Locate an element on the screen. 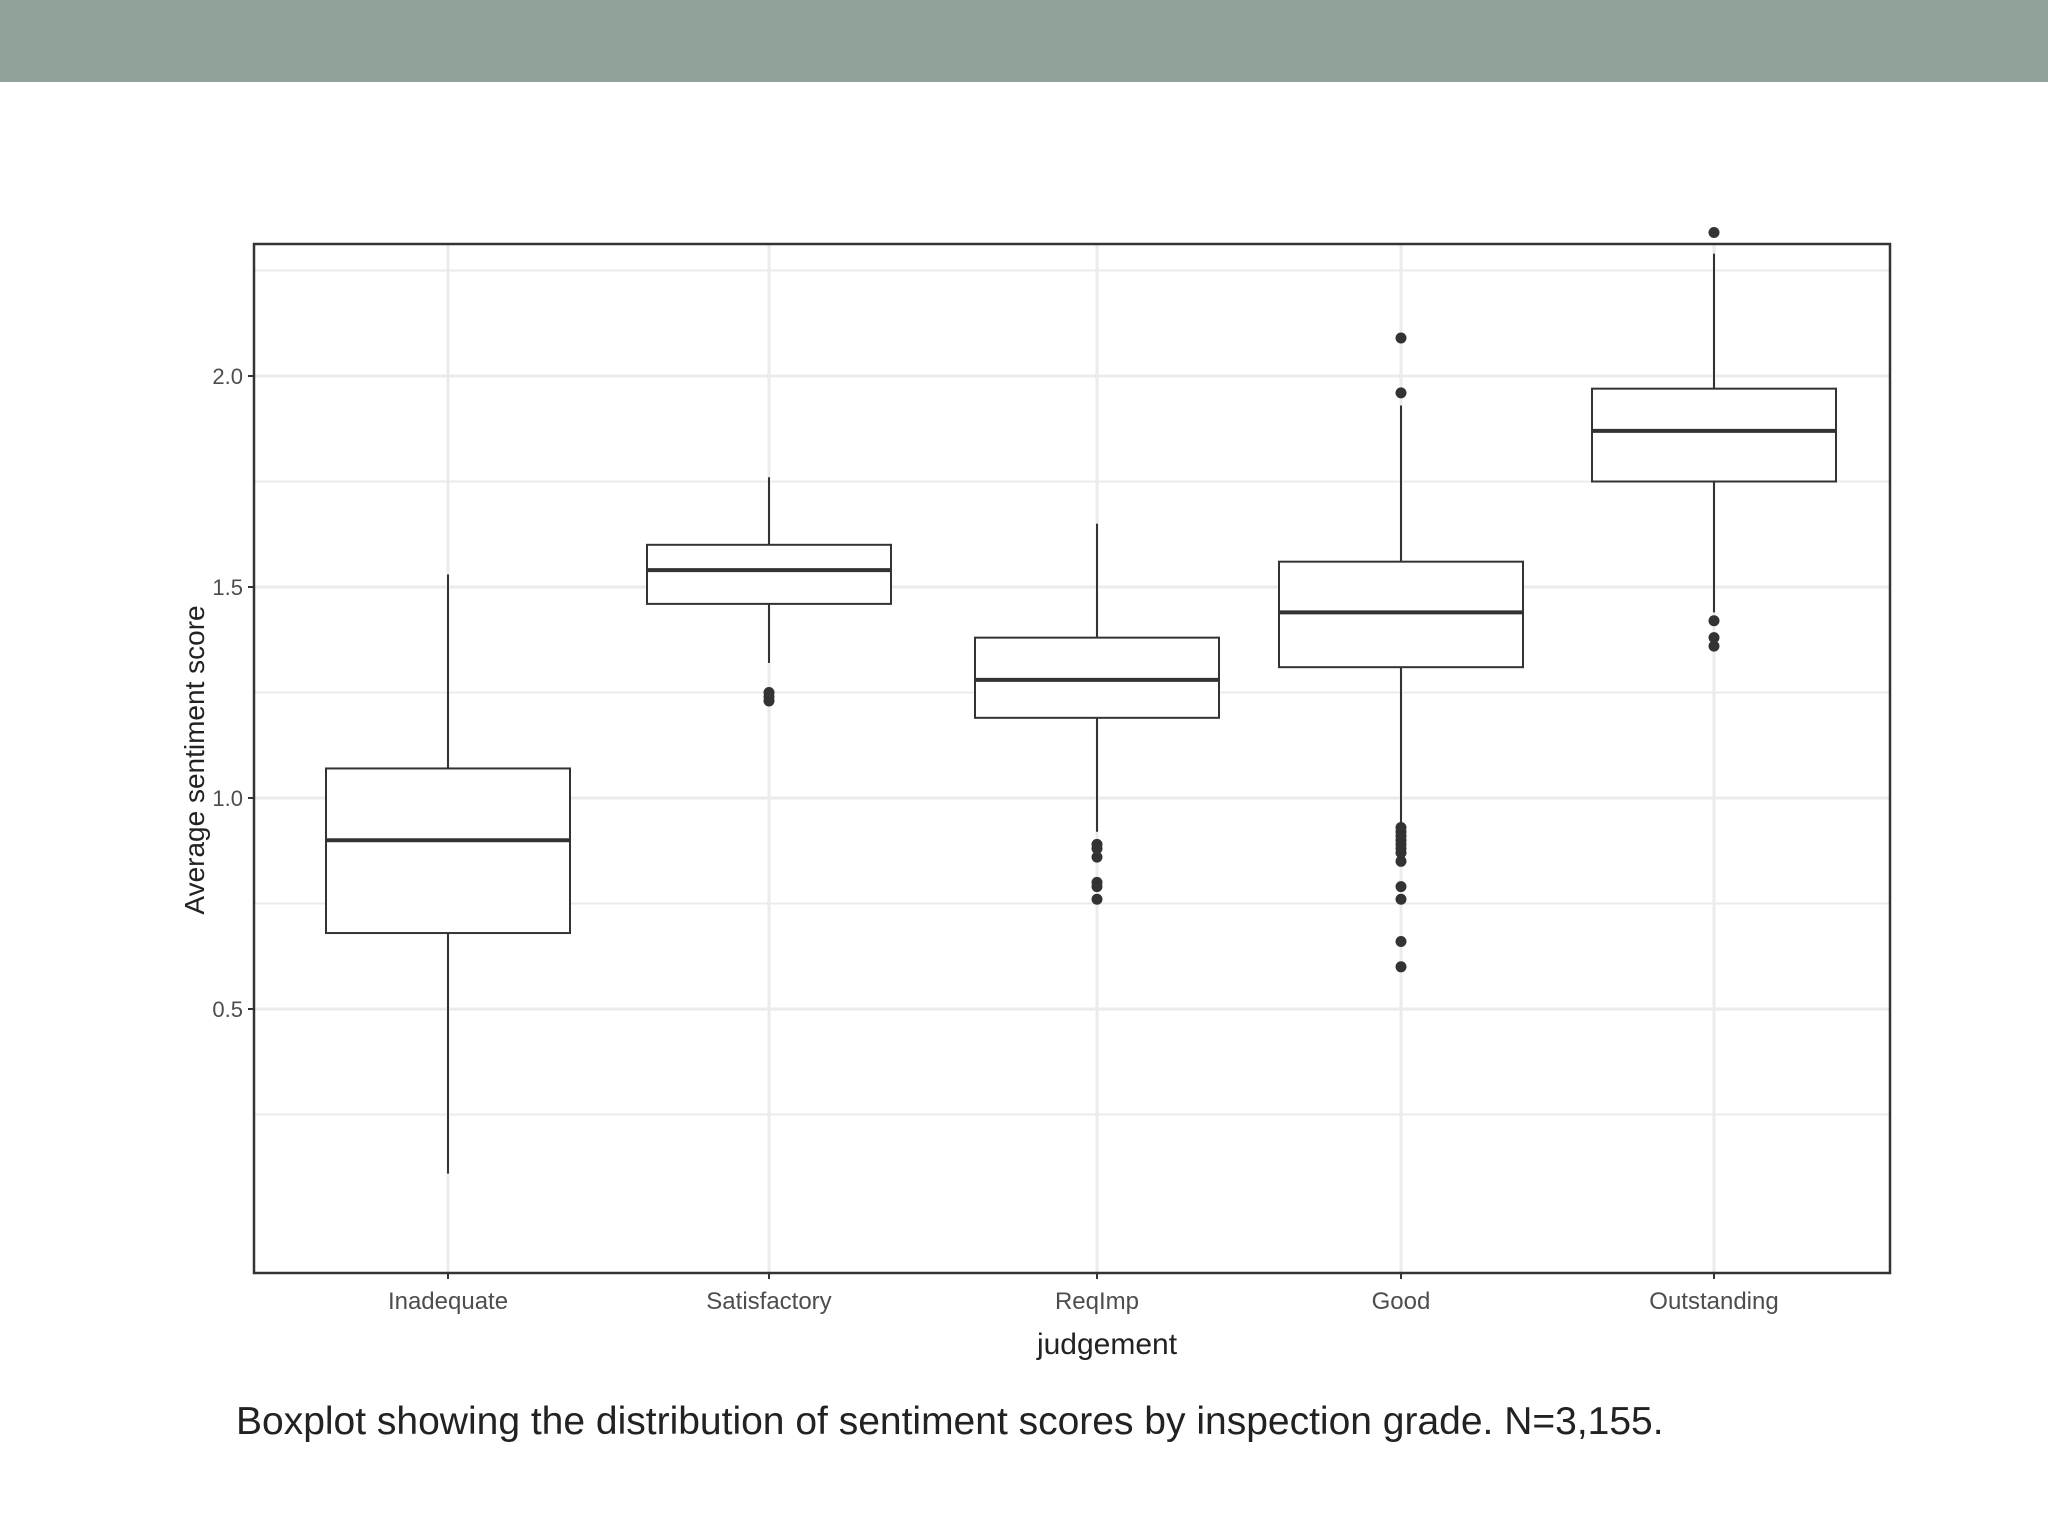 This screenshot has height=1536, width=2048. x-tick-label: Inadequate is located at coordinates (448, 1301).